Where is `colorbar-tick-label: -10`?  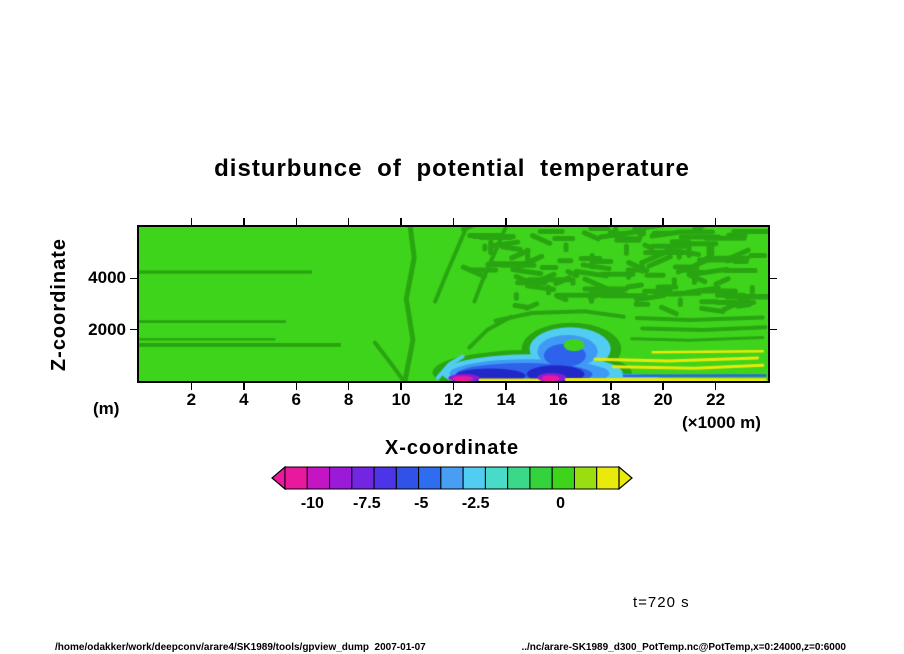 colorbar-tick-label: -10 is located at coordinates (312, 503).